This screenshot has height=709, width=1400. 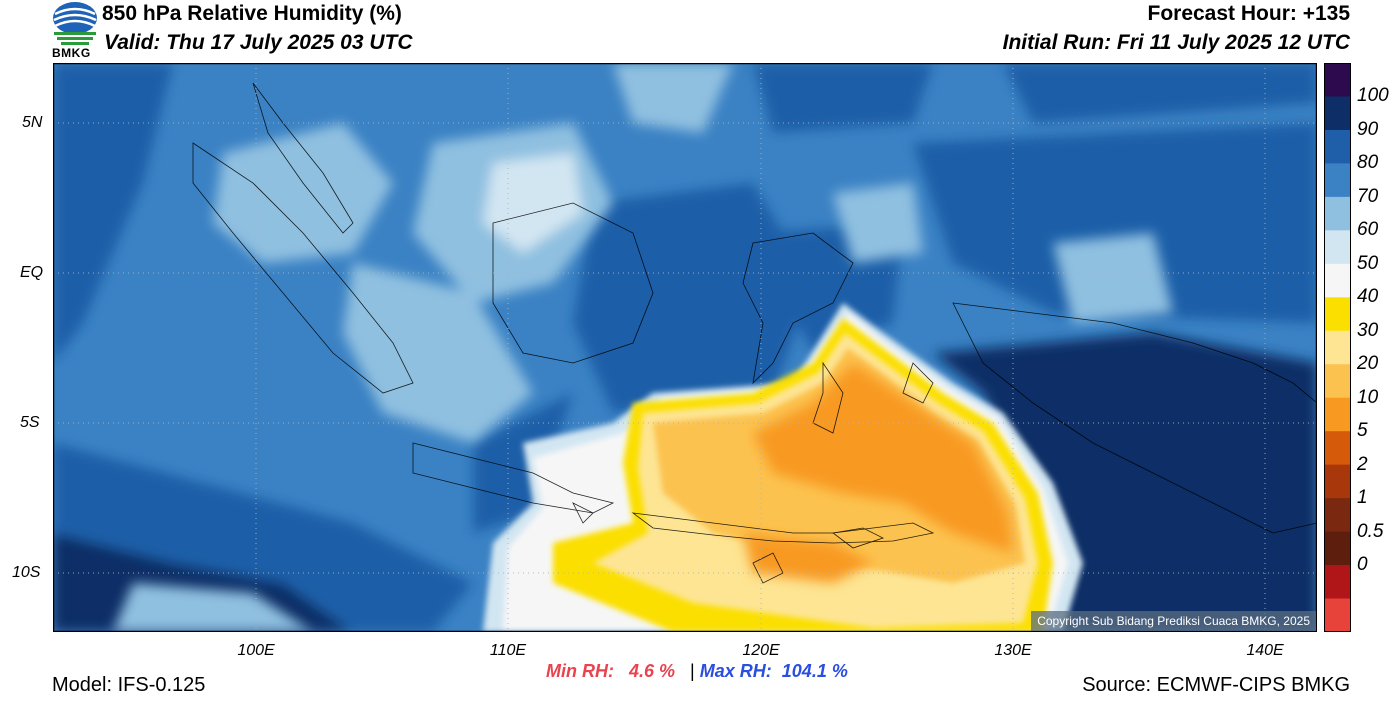 What do you see at coordinates (1176, 42) in the screenshot?
I see `initial-run: Initial Run: Fri 11 July 2025 12 UTC` at bounding box center [1176, 42].